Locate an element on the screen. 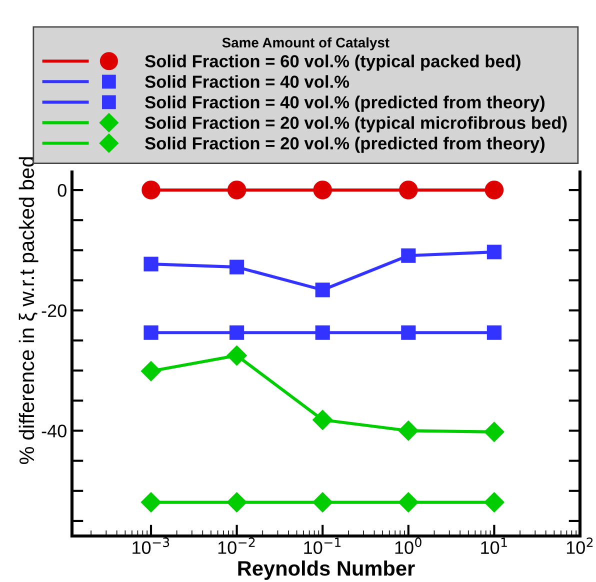 This screenshot has width=596, height=582. legend-label: Solid Fraction = 40 vol.% (predicted from theory) is located at coordinates (344, 104).